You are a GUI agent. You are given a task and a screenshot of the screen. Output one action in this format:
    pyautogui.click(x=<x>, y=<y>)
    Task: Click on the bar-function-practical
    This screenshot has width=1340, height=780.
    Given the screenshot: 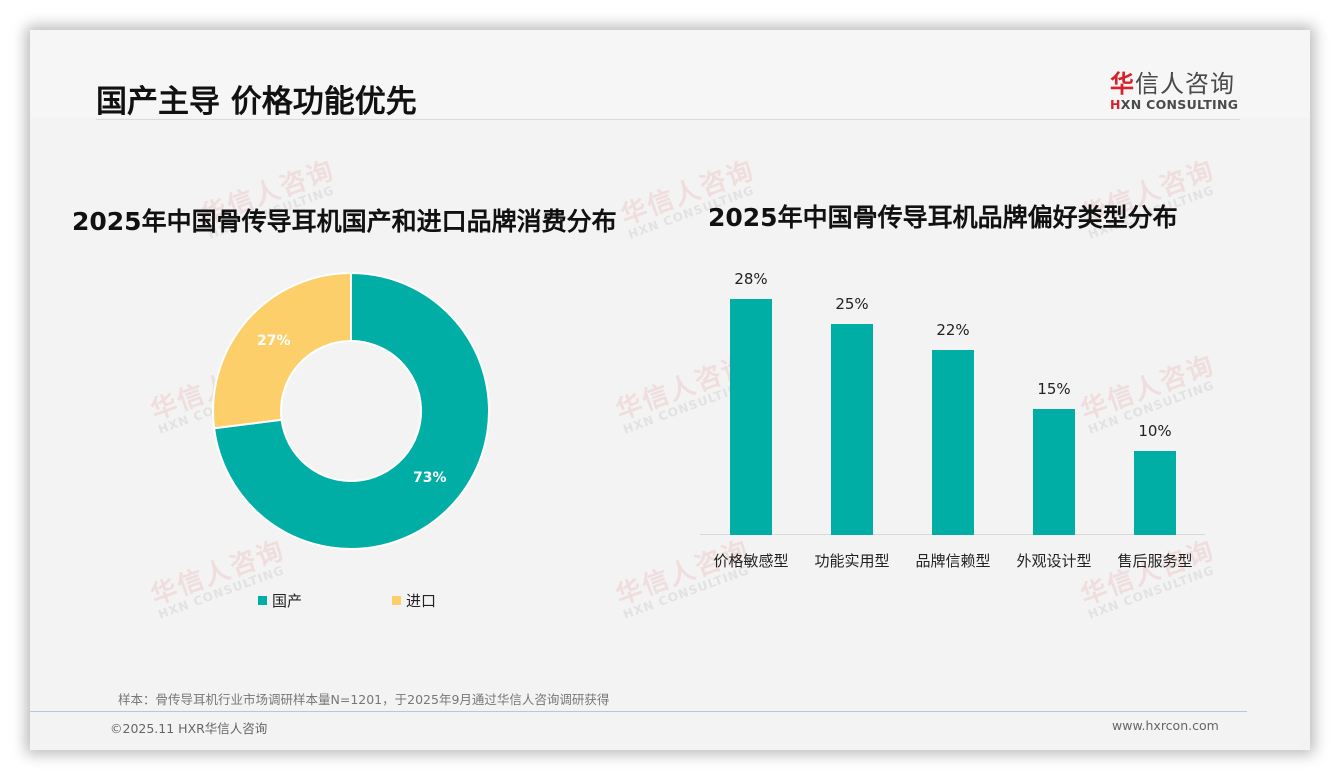 What is the action you would take?
    pyautogui.click(x=852, y=429)
    